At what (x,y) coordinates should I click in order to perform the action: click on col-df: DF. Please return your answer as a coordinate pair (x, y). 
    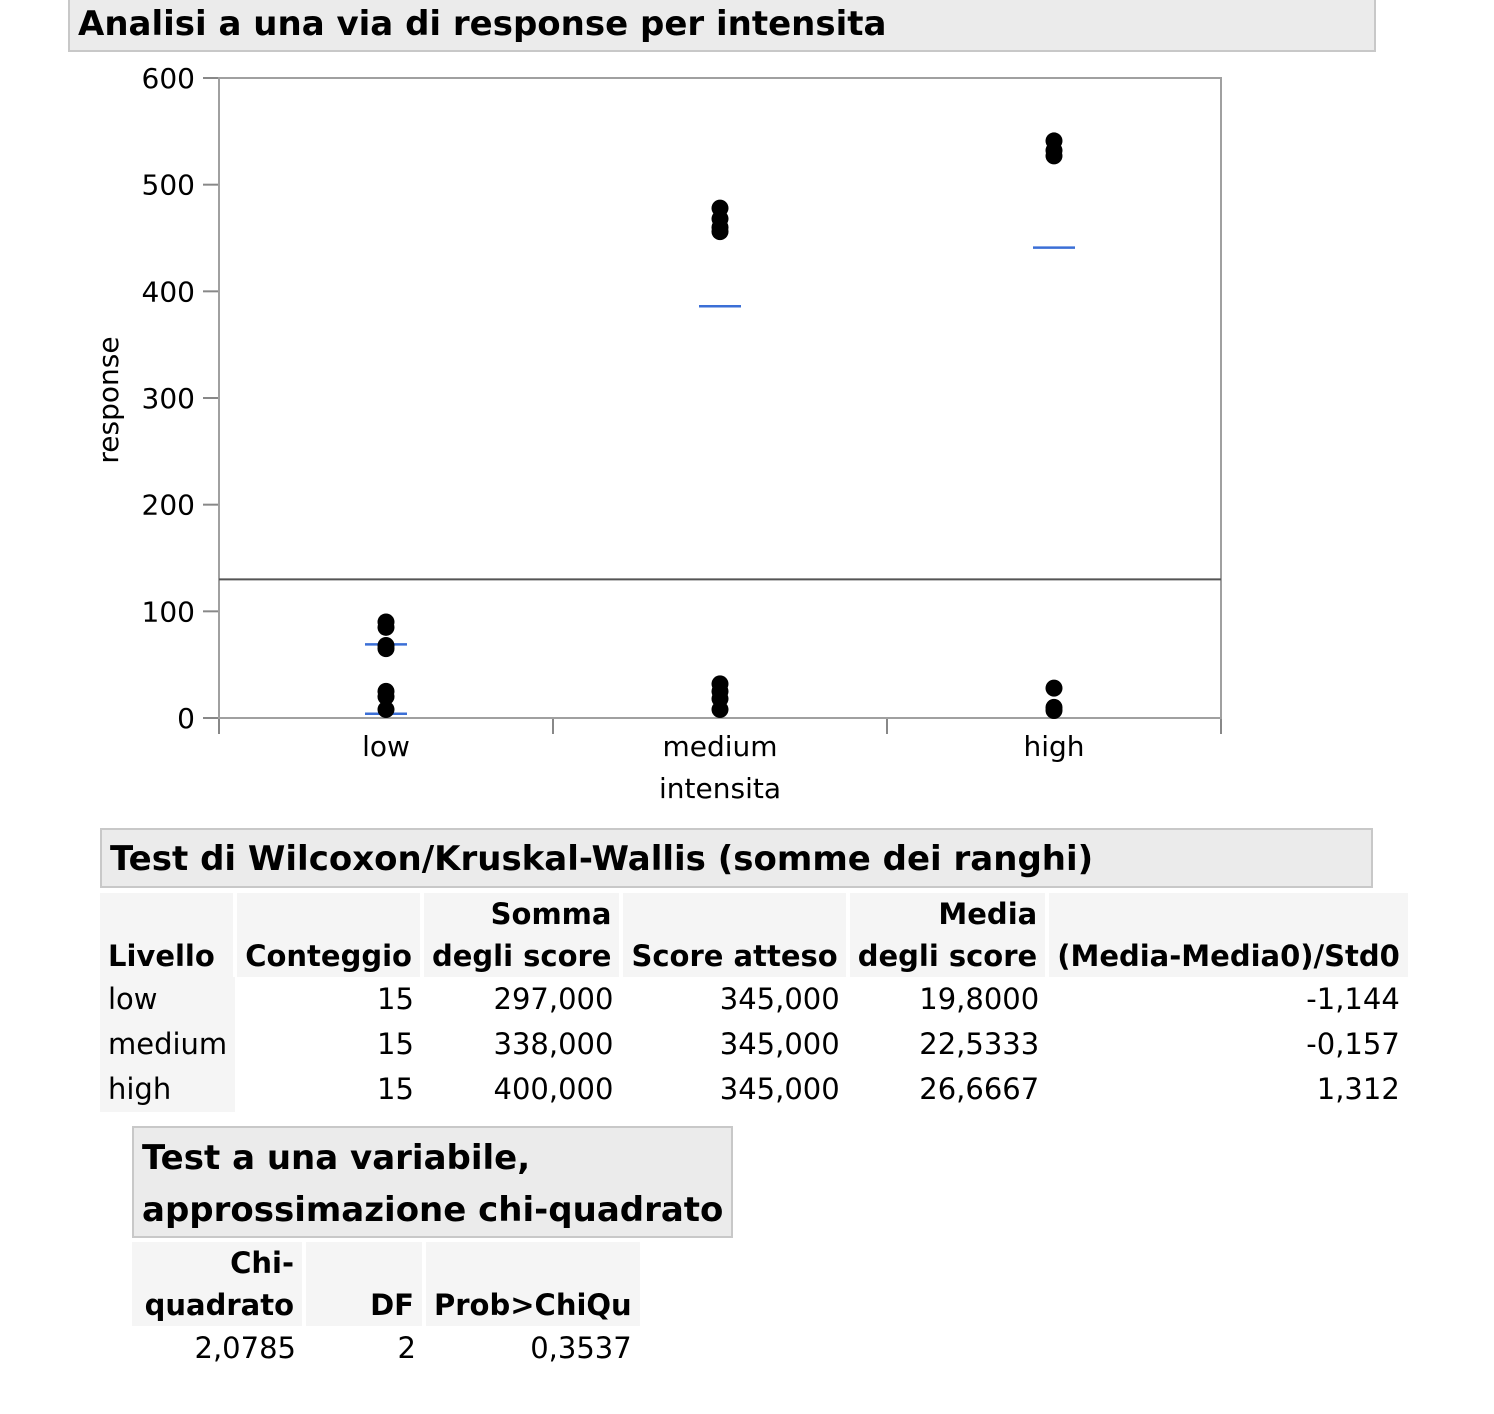
    Looking at the image, I should click on (363, 1284).